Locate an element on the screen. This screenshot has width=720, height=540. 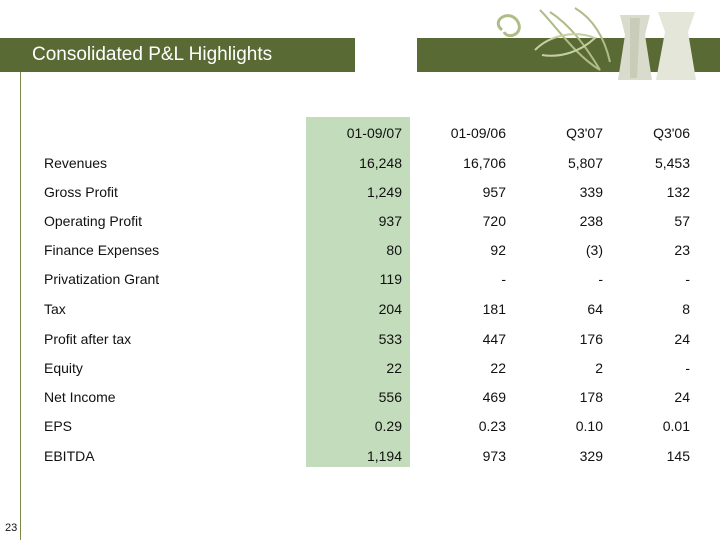
column-header: 01-09/06 is located at coordinates (478, 133).